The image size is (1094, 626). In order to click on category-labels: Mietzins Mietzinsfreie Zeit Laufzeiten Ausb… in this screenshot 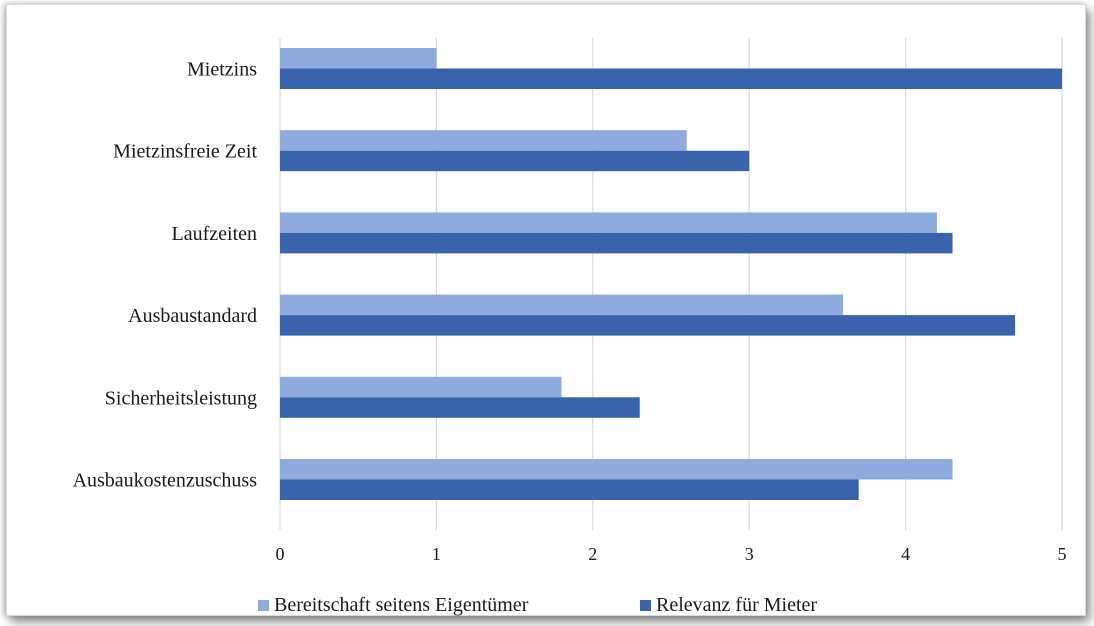, I will do `click(165, 275)`.